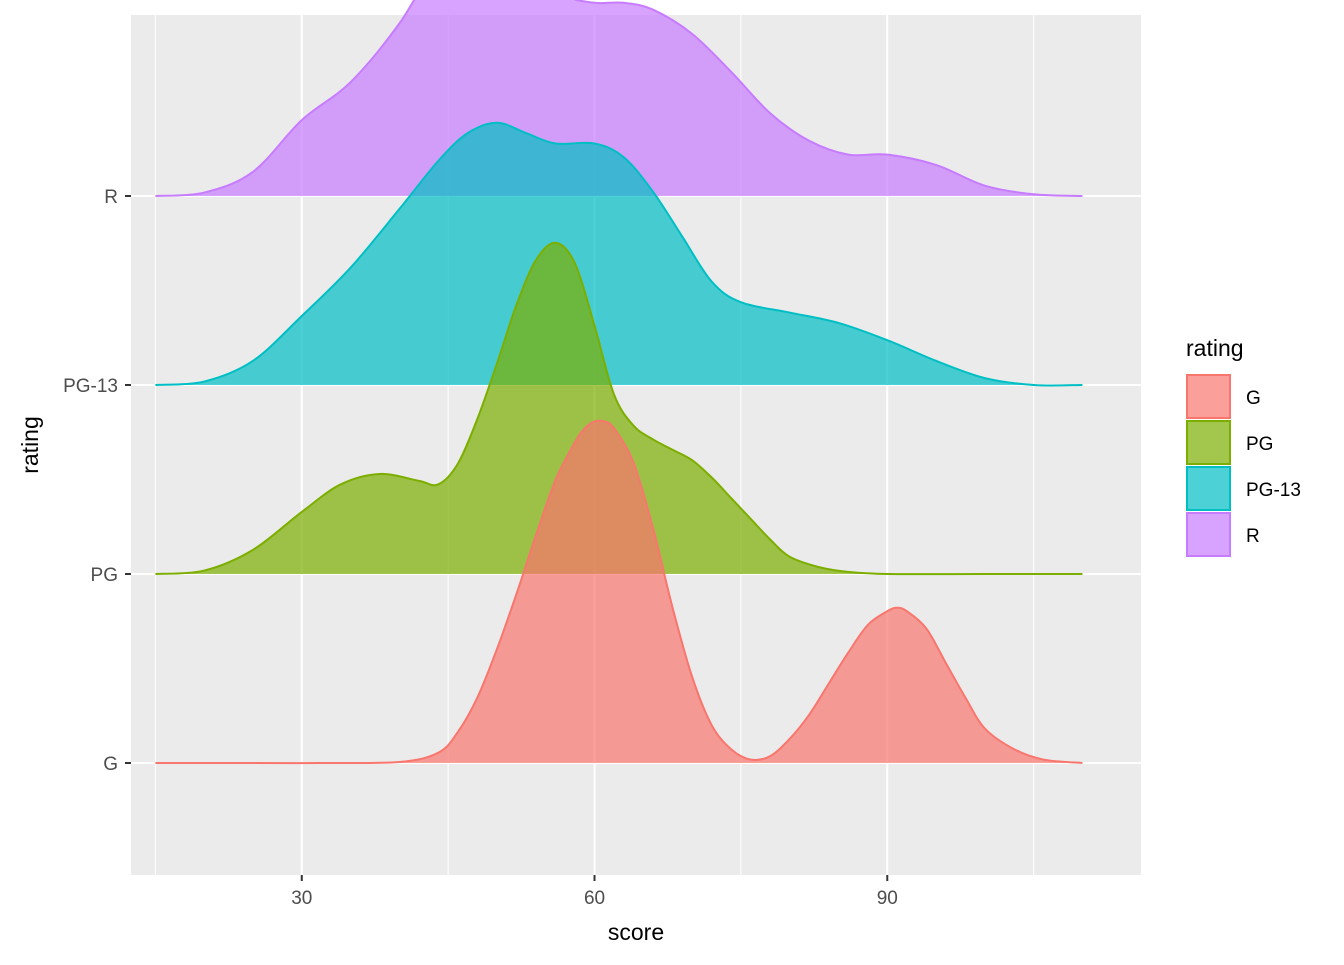 This screenshot has width=1344, height=965. I want to click on legend-label-g: G, so click(1253, 398).